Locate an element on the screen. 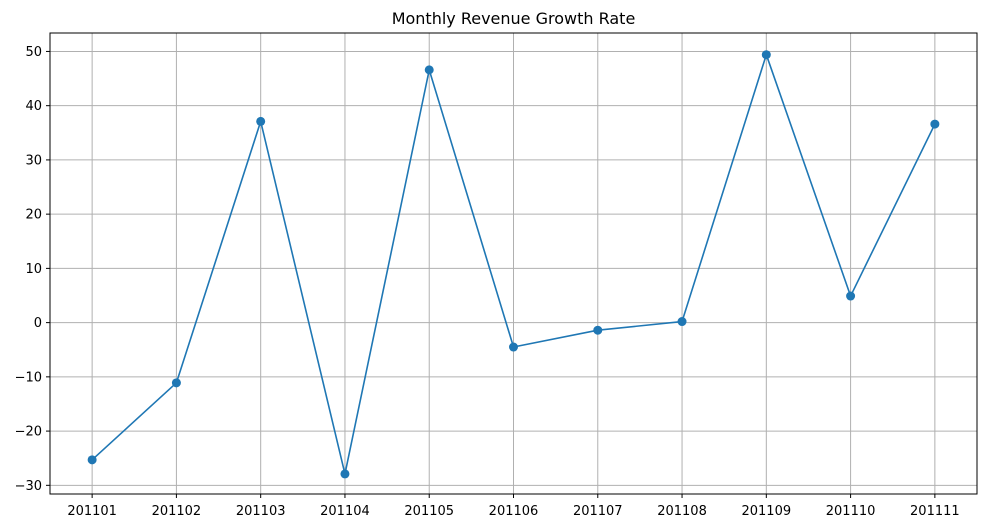 This screenshot has width=988, height=528. y-tick-label: 40 is located at coordinates (33, 106).